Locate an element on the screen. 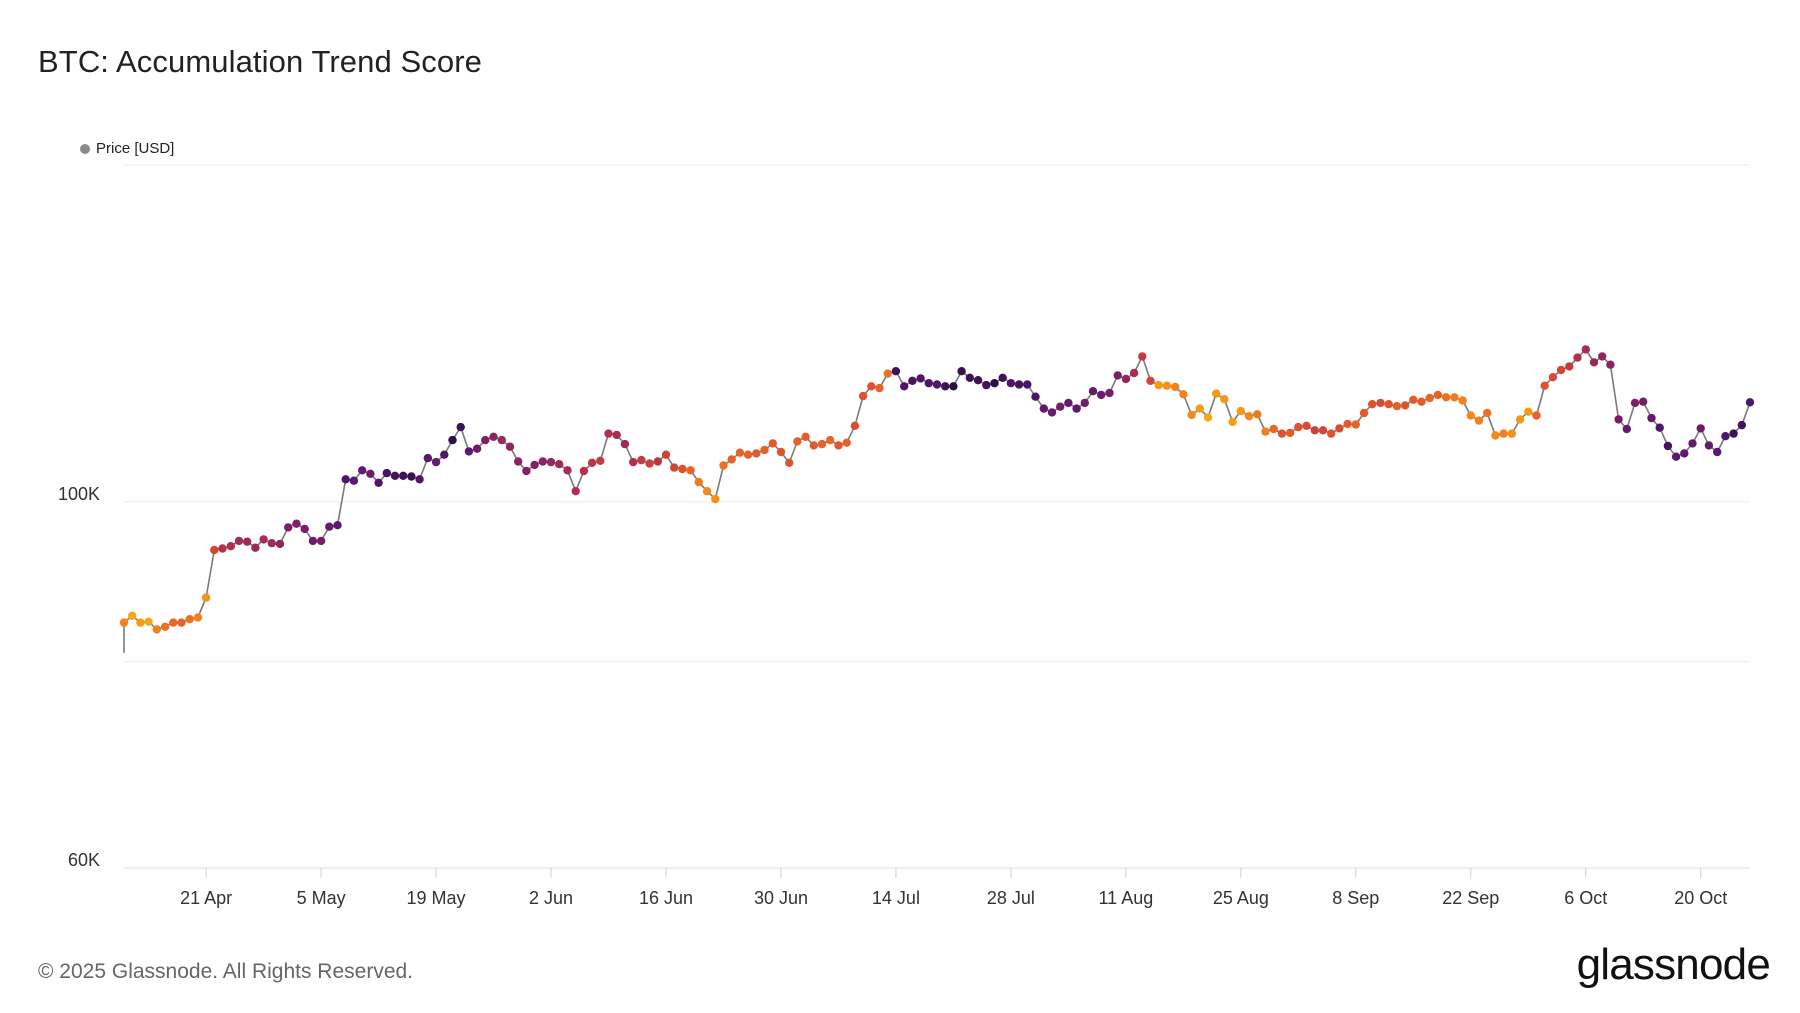 The width and height of the screenshot is (1800, 1013). x-tick-label: 5 May is located at coordinates (321, 898).